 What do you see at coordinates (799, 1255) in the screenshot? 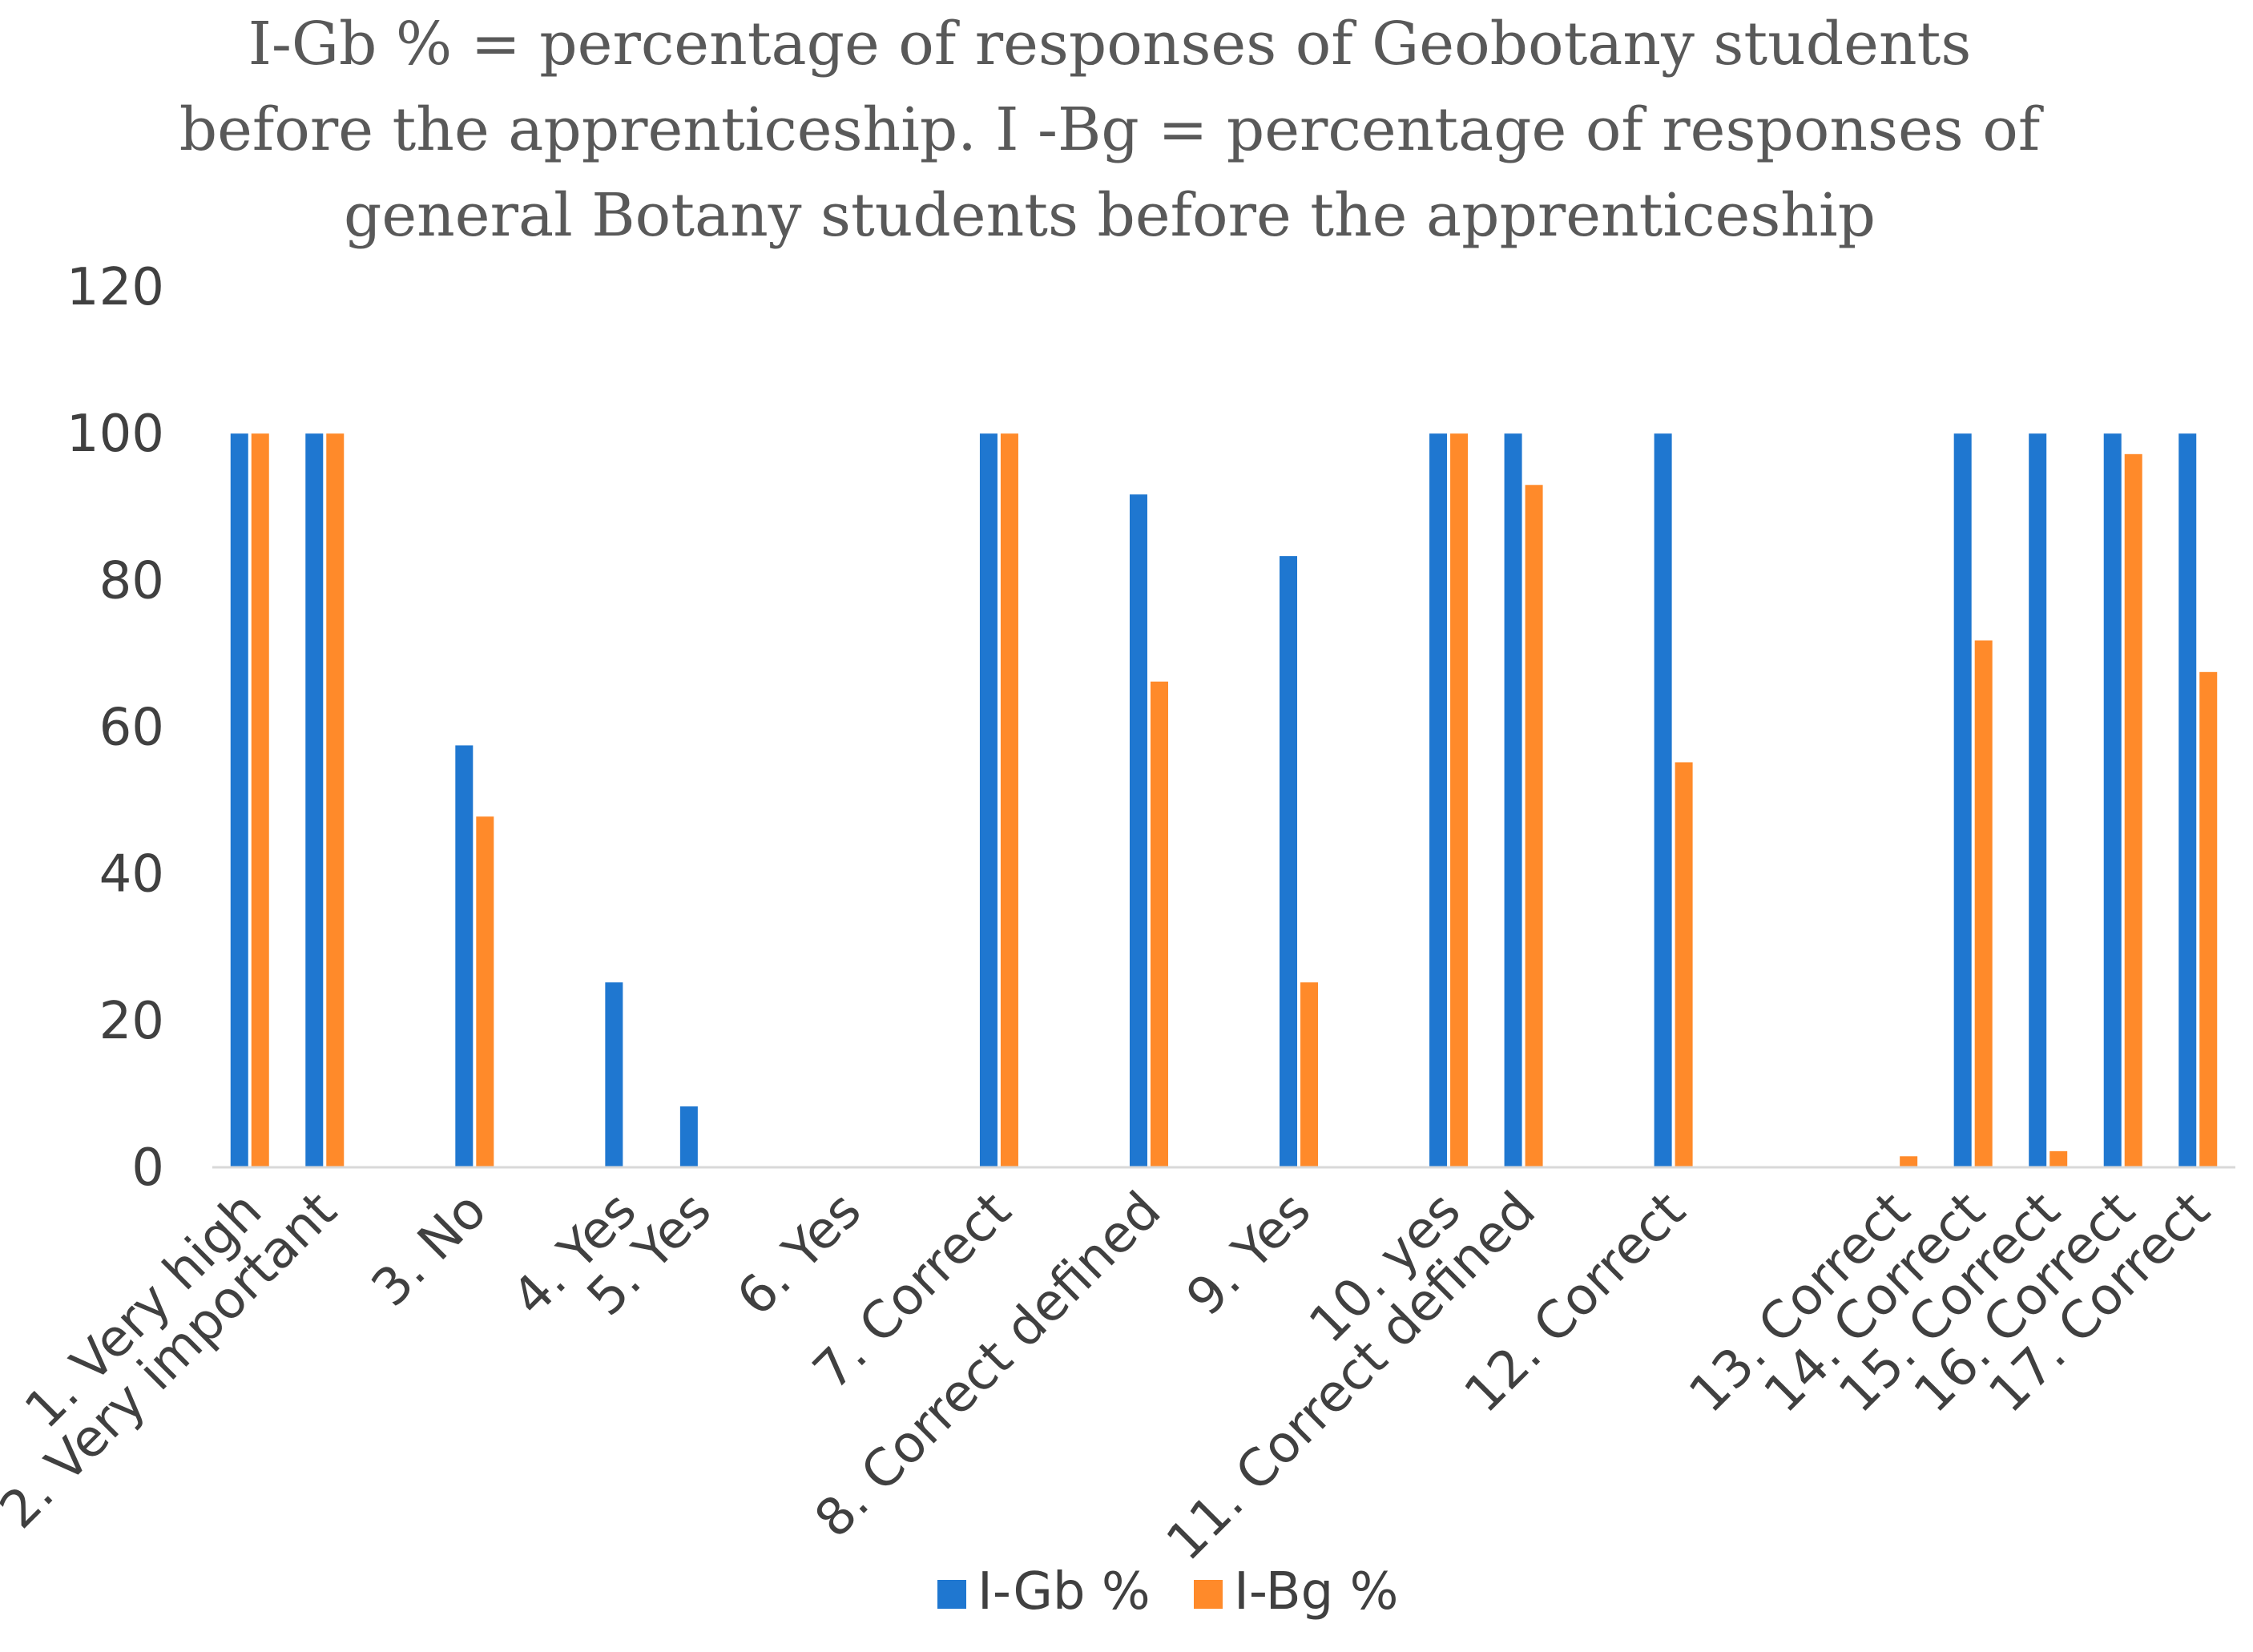
I see `x-tick-label: 6. Yes` at bounding box center [799, 1255].